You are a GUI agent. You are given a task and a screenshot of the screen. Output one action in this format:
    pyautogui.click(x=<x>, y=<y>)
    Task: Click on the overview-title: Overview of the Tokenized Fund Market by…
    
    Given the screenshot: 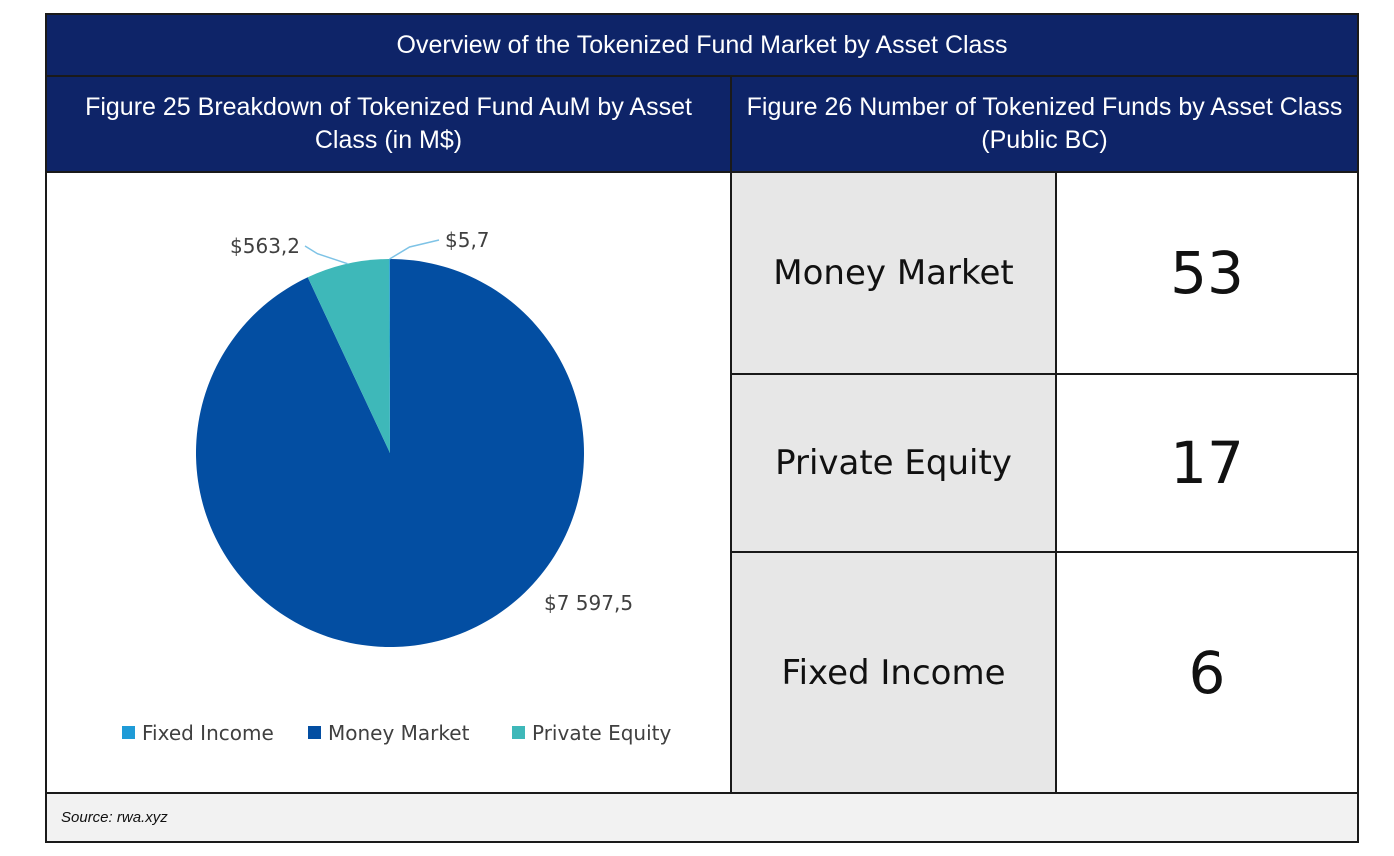 What is the action you would take?
    pyautogui.click(x=702, y=46)
    